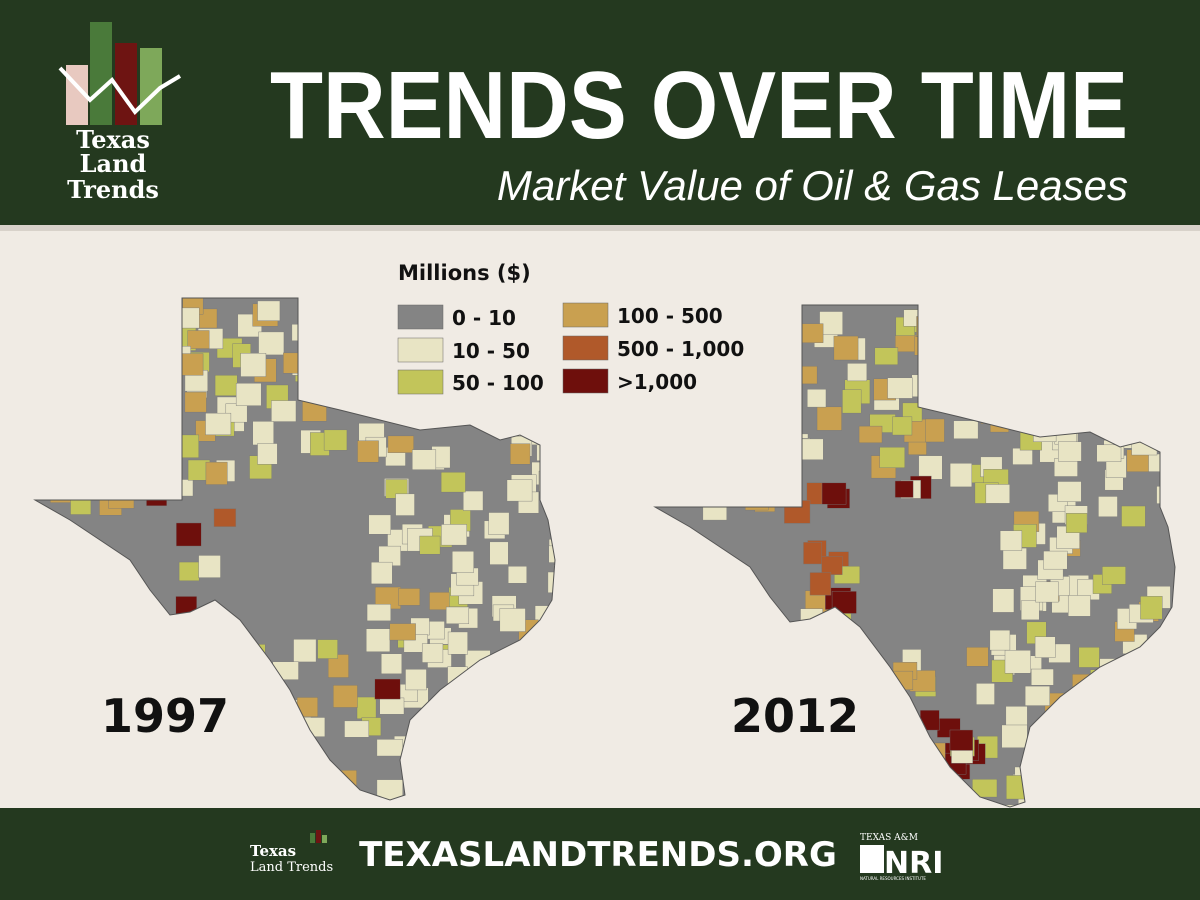 The height and width of the screenshot is (900, 1200). What do you see at coordinates (113, 163) in the screenshot?
I see `logo-text: Land` at bounding box center [113, 163].